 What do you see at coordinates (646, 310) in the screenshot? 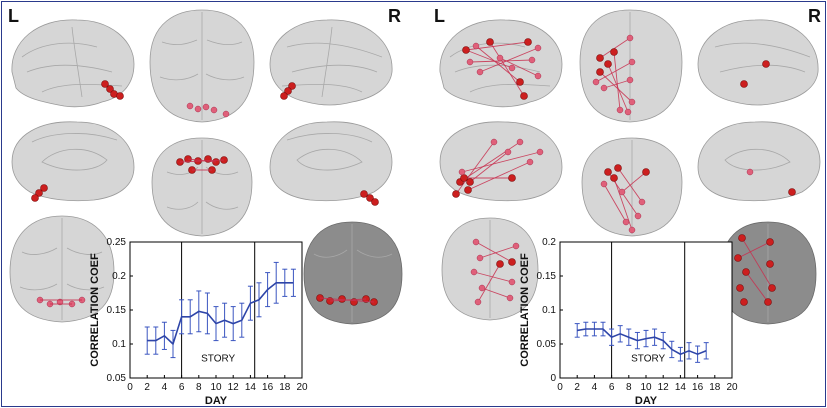
I see `plot-area` at bounding box center [646, 310].